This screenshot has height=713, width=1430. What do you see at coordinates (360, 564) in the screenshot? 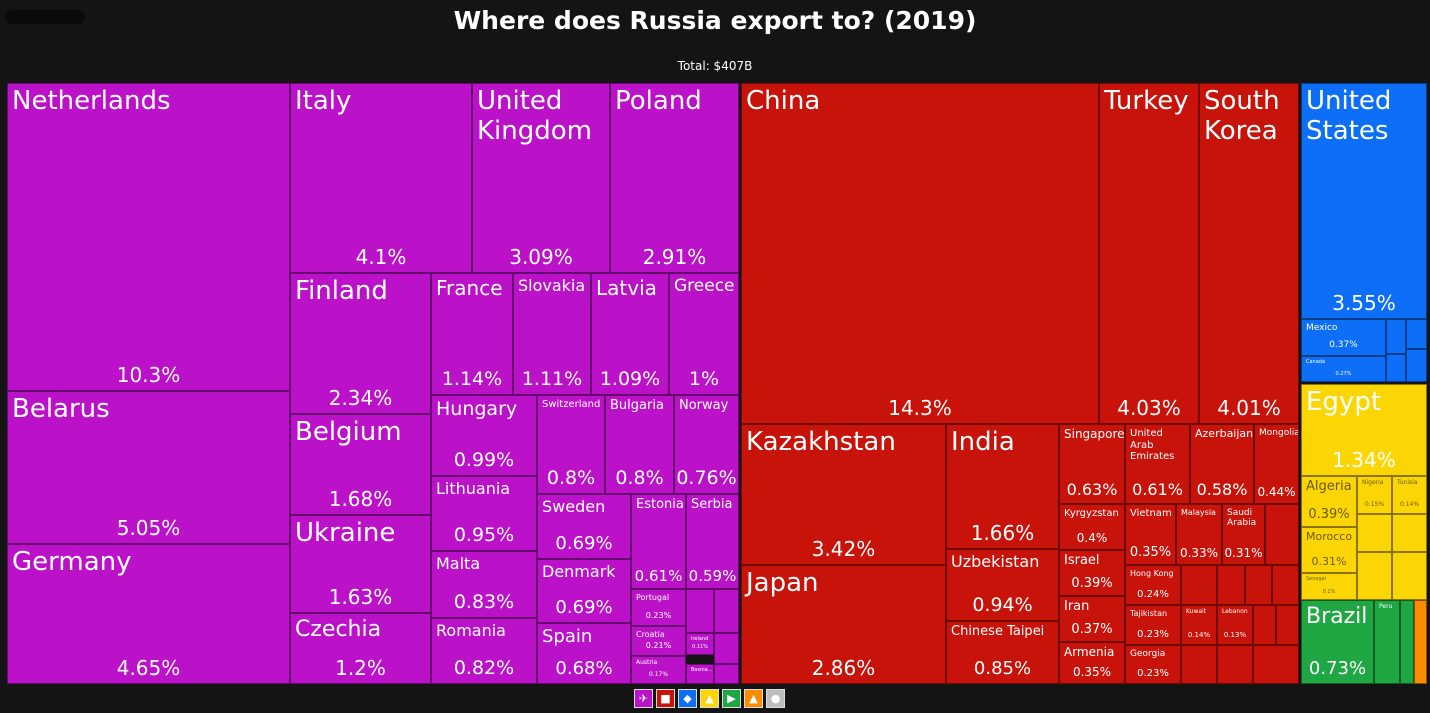
I see `tile-ukraine: Ukraine 1.63%` at bounding box center [360, 564].